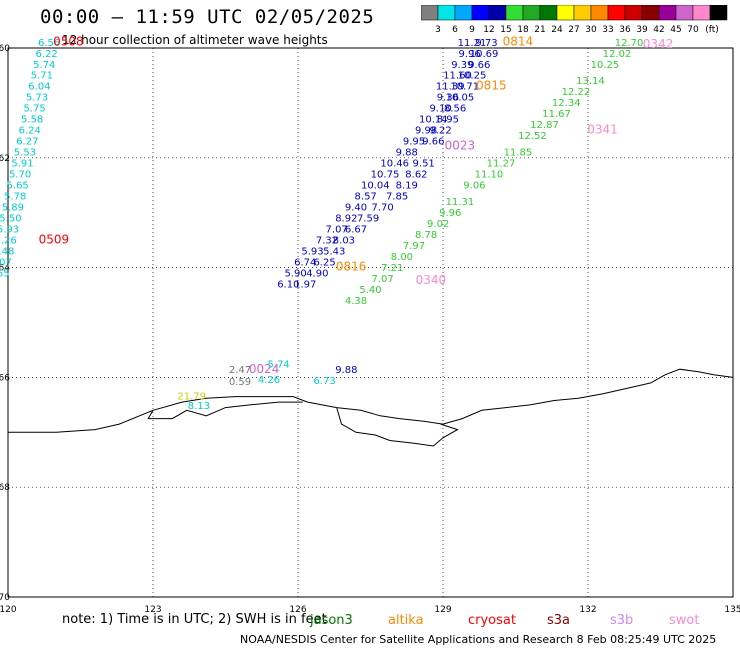 The width and height of the screenshot is (740, 650). Describe the element at coordinates (269, 380) in the screenshot. I see `swh-value-label: 4.26` at that location.